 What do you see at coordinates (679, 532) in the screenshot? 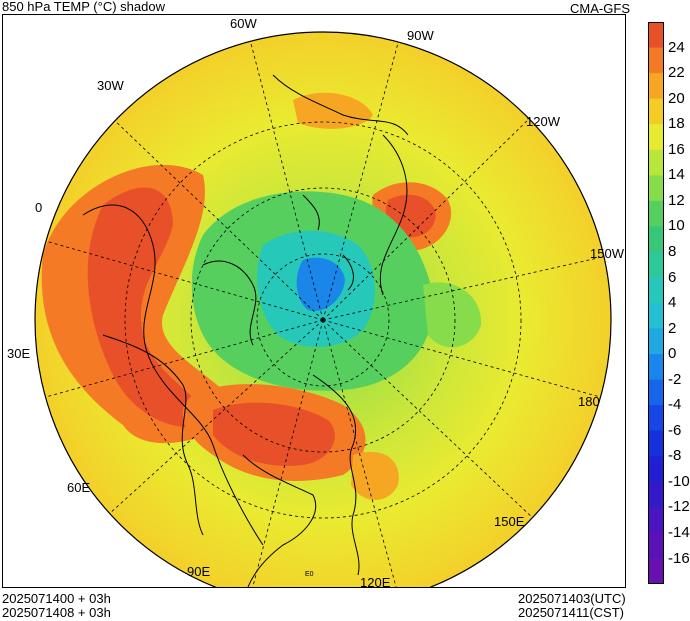
I see `colorbar-level-label: -14` at bounding box center [679, 532].